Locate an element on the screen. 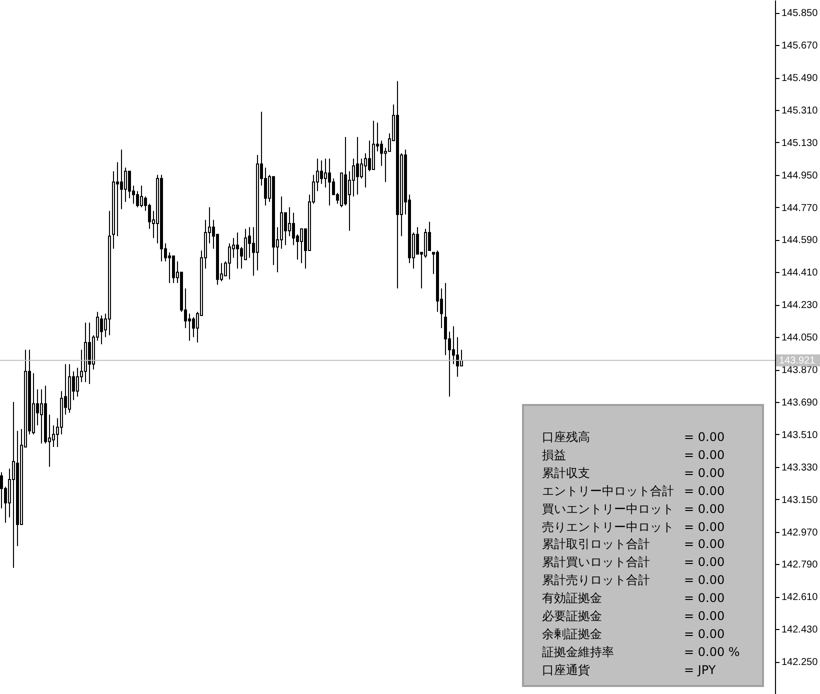 The image size is (820, 694). y-tick-label: 142.610 is located at coordinates (800, 598).